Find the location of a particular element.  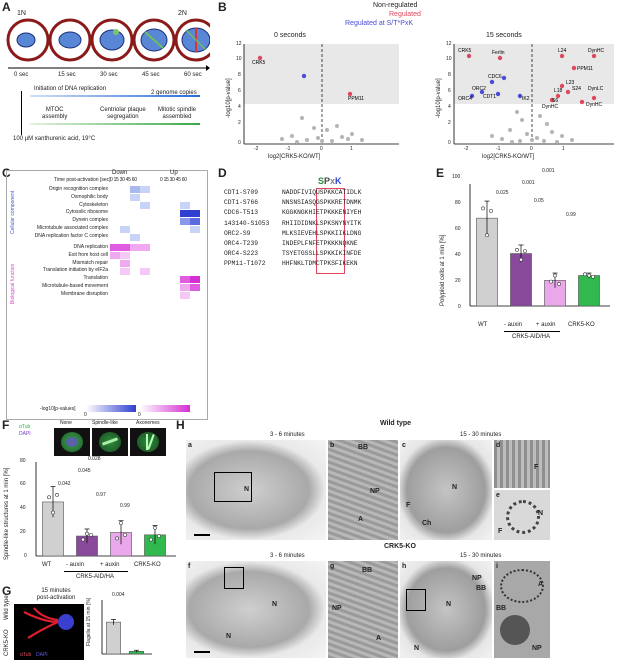

panel-label-d: D is located at coordinates (222, 173).